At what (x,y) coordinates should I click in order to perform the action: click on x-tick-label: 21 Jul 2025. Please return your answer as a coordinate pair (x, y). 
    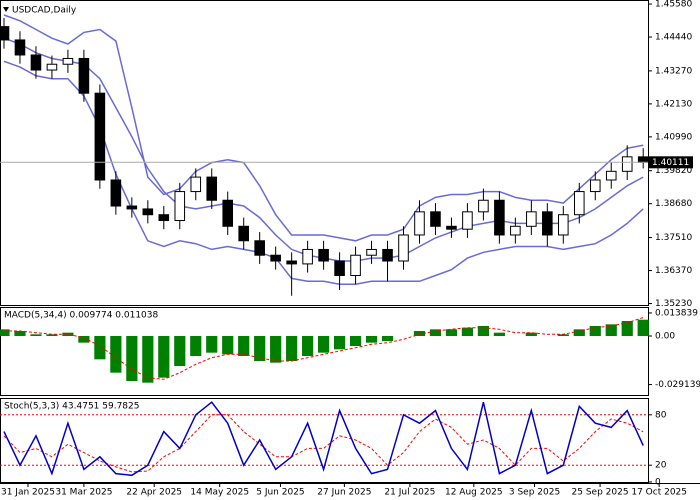
    Looking at the image, I should click on (409, 493).